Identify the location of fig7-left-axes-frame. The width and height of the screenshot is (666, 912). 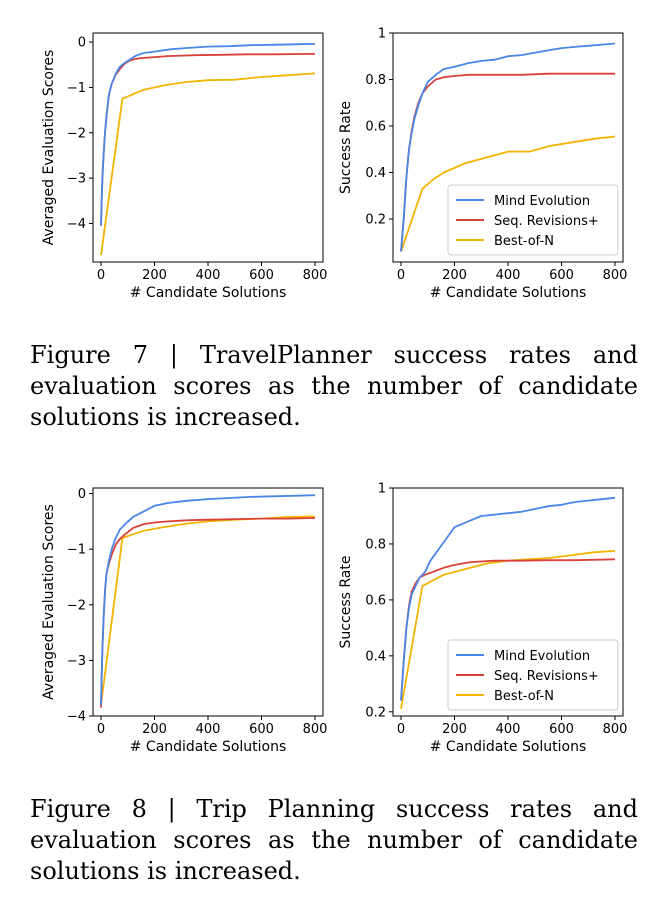
(208, 147).